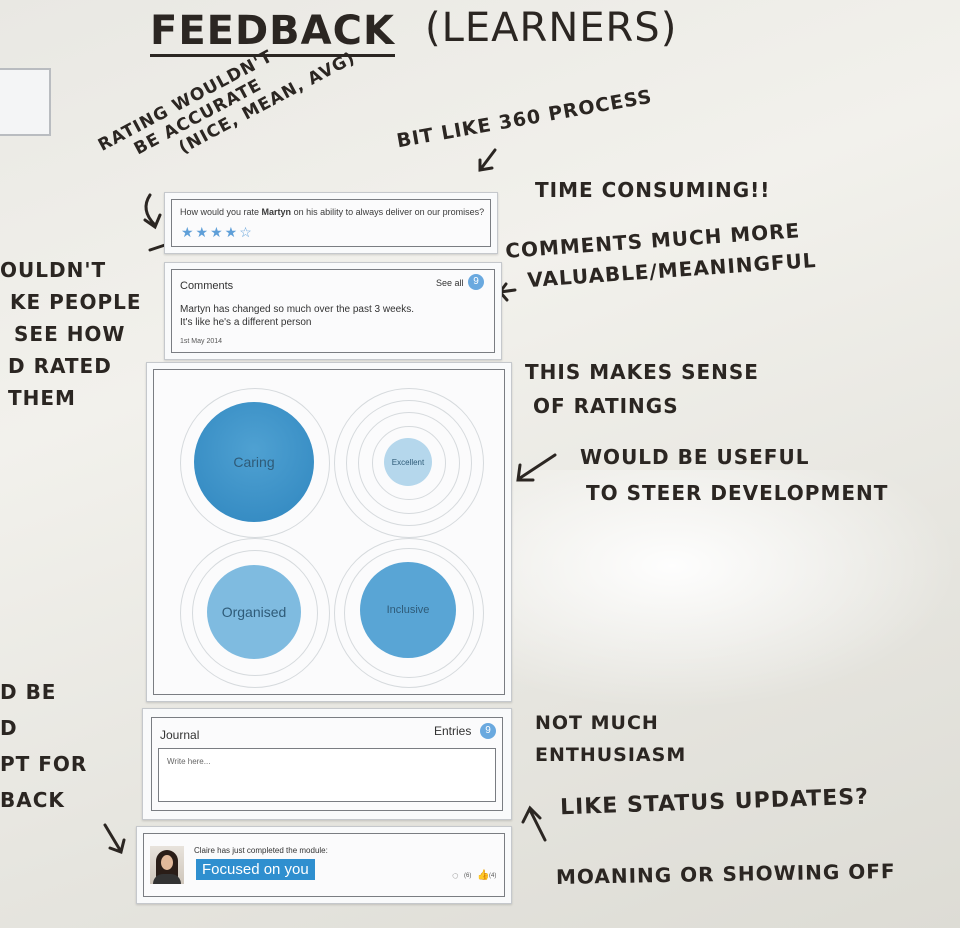 The height and width of the screenshot is (928, 960). What do you see at coordinates (152, 211) in the screenshot?
I see `arrow-to-rating` at bounding box center [152, 211].